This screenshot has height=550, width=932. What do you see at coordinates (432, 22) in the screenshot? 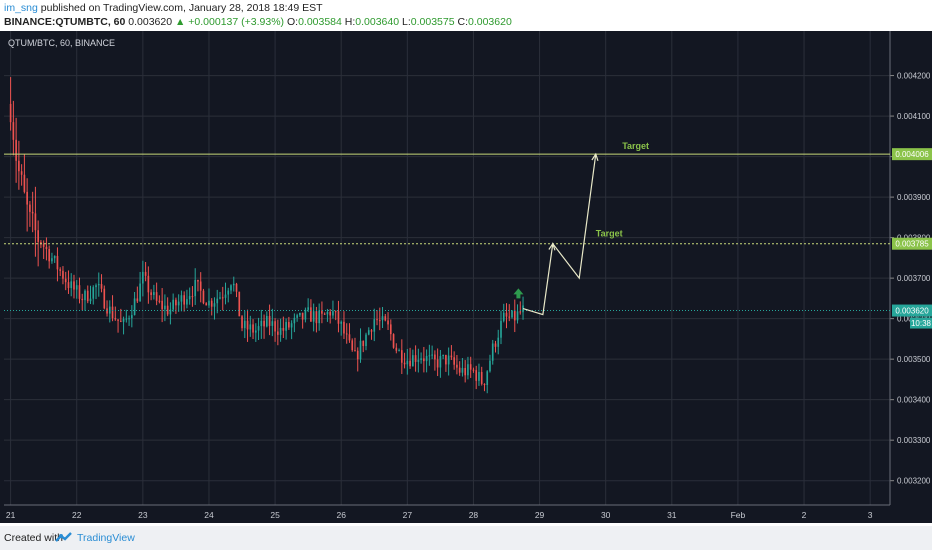
I see `low-value: 0.003575` at bounding box center [432, 22].